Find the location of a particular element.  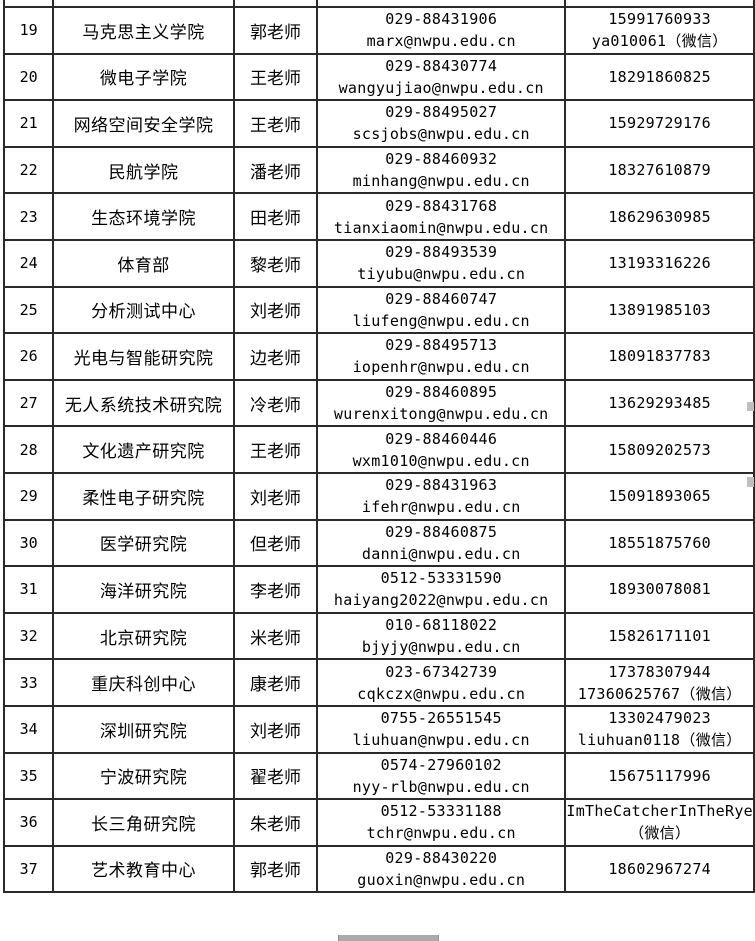

email-line: wurenxitong@nwpu.edu.cn is located at coordinates (441, 414).